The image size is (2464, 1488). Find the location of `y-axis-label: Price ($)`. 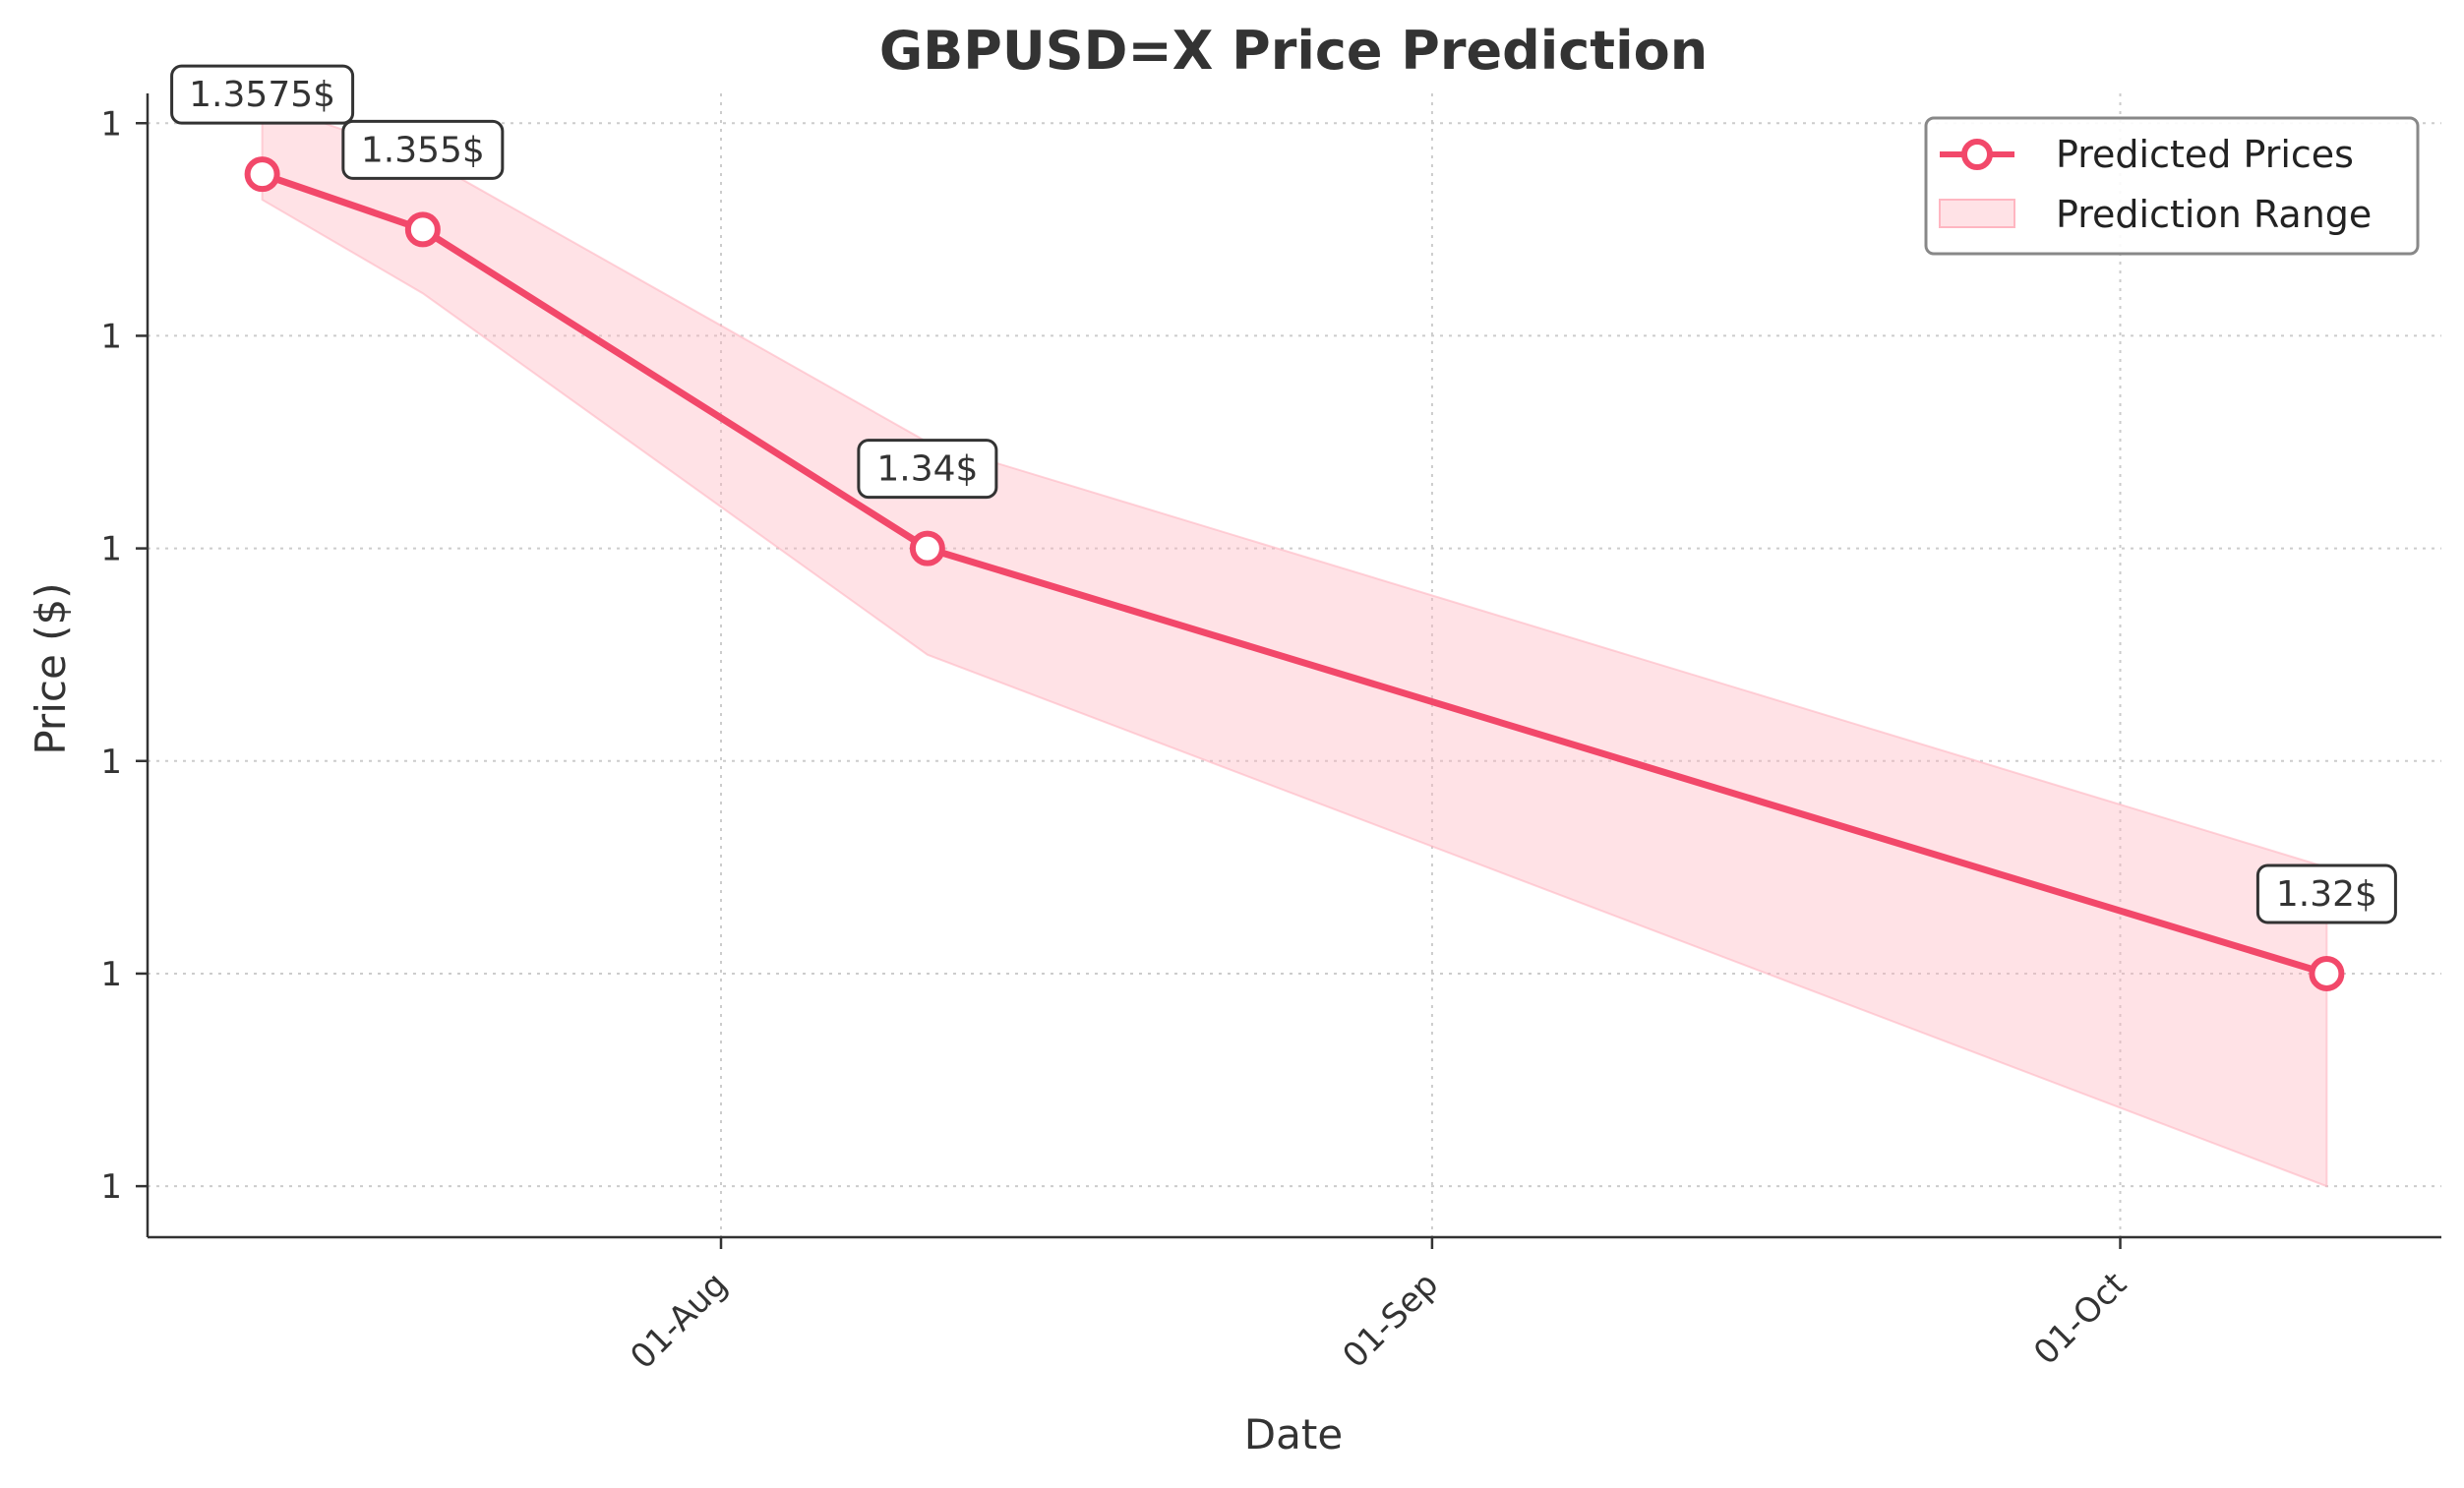

y-axis-label: Price ($) is located at coordinates (51, 668).